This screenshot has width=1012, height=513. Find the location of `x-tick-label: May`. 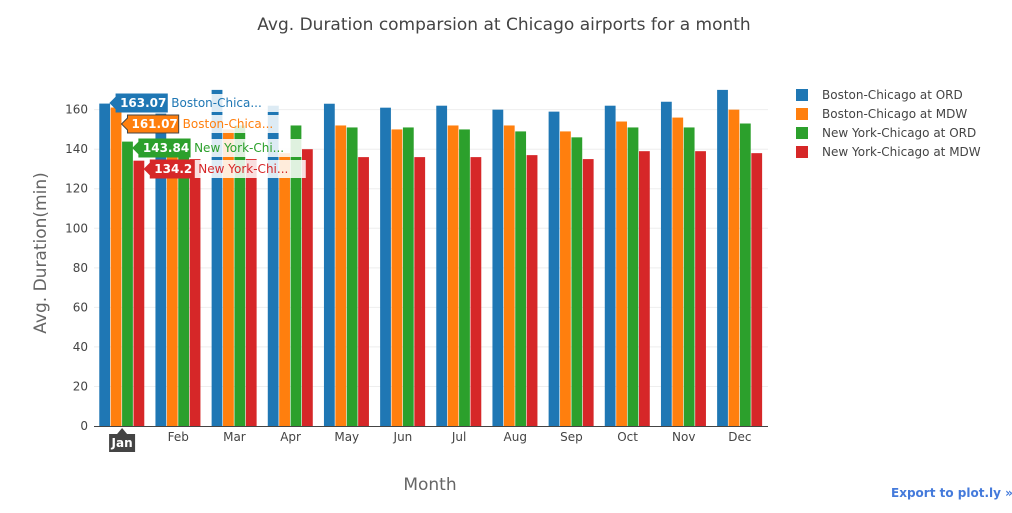

x-tick-label: May is located at coordinates (346, 437).